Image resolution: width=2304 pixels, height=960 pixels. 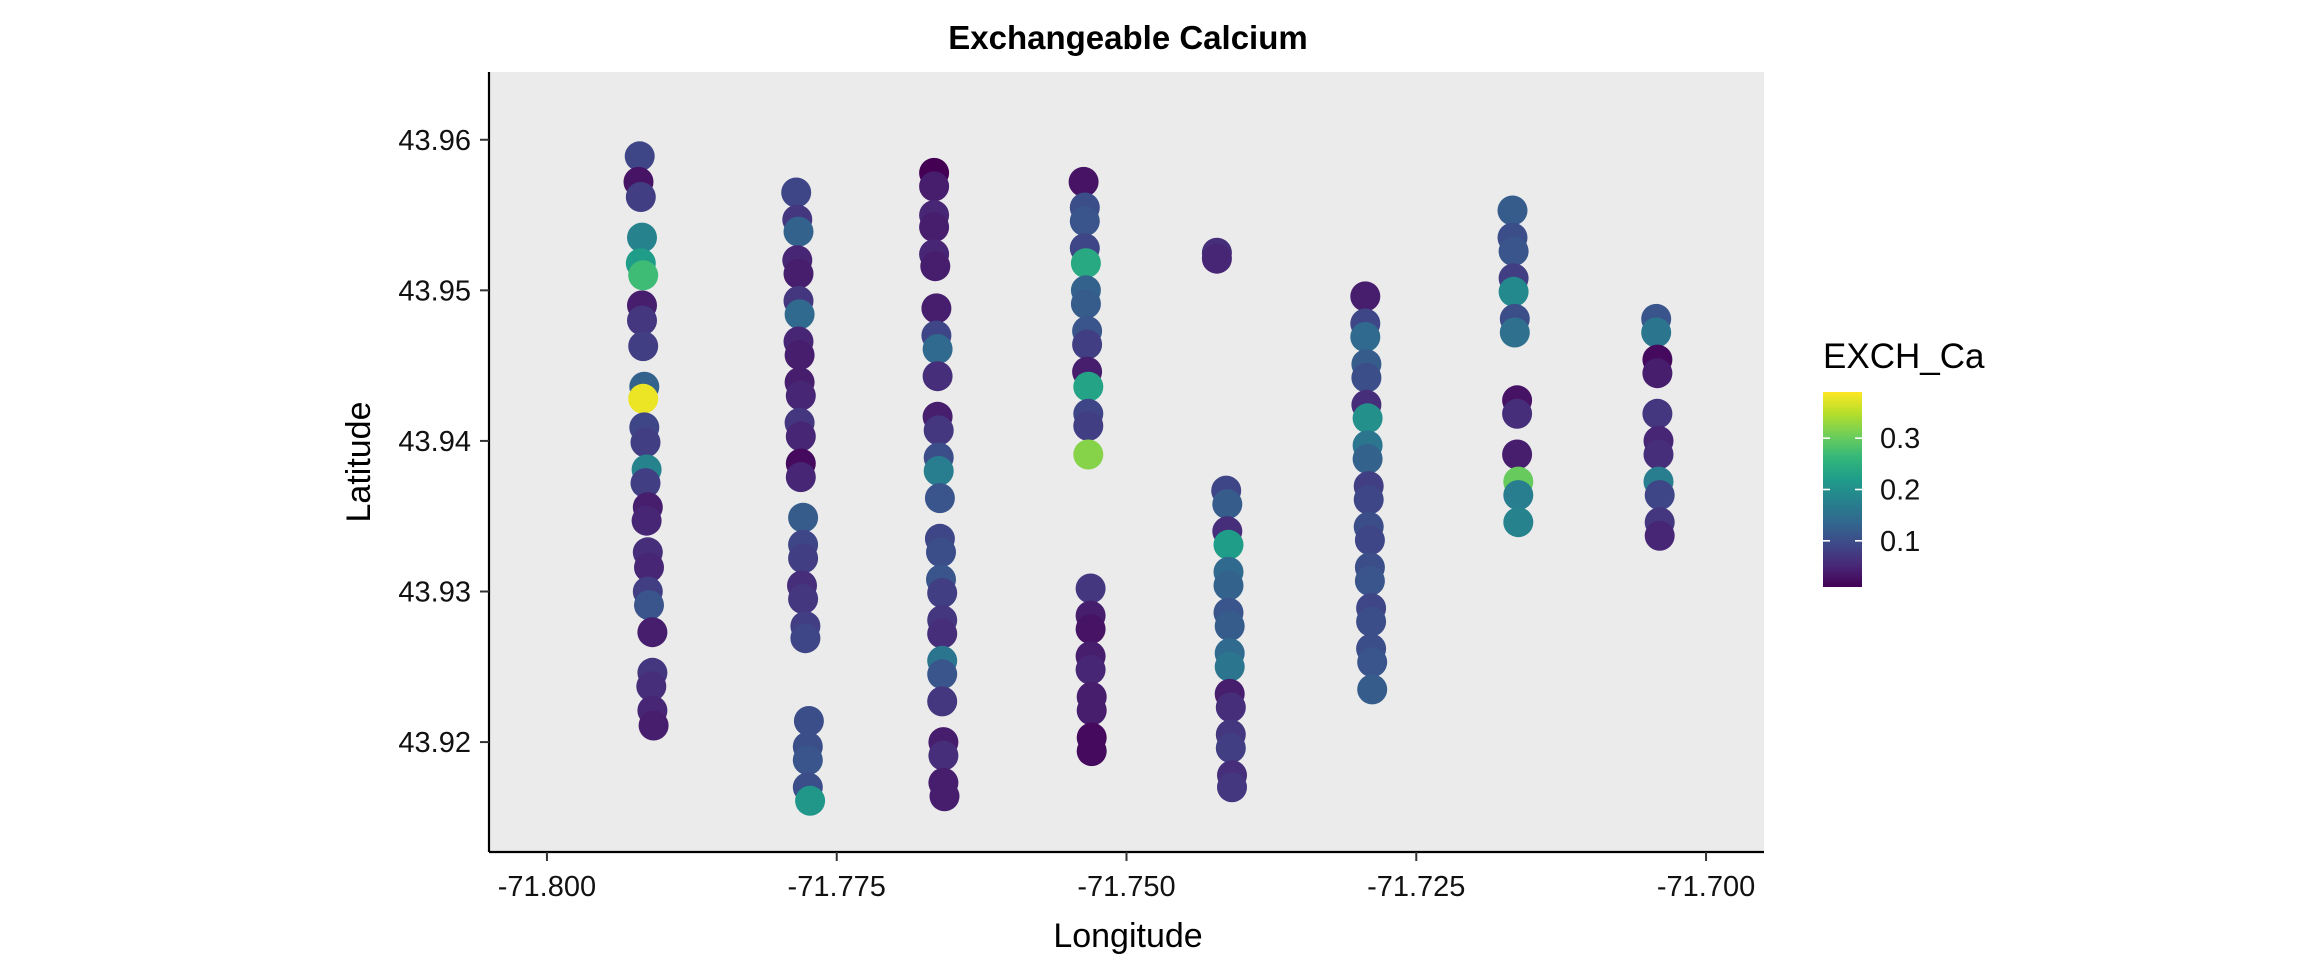 I want to click on chart-title: Exchangeable Calcium, so click(x=1127, y=37).